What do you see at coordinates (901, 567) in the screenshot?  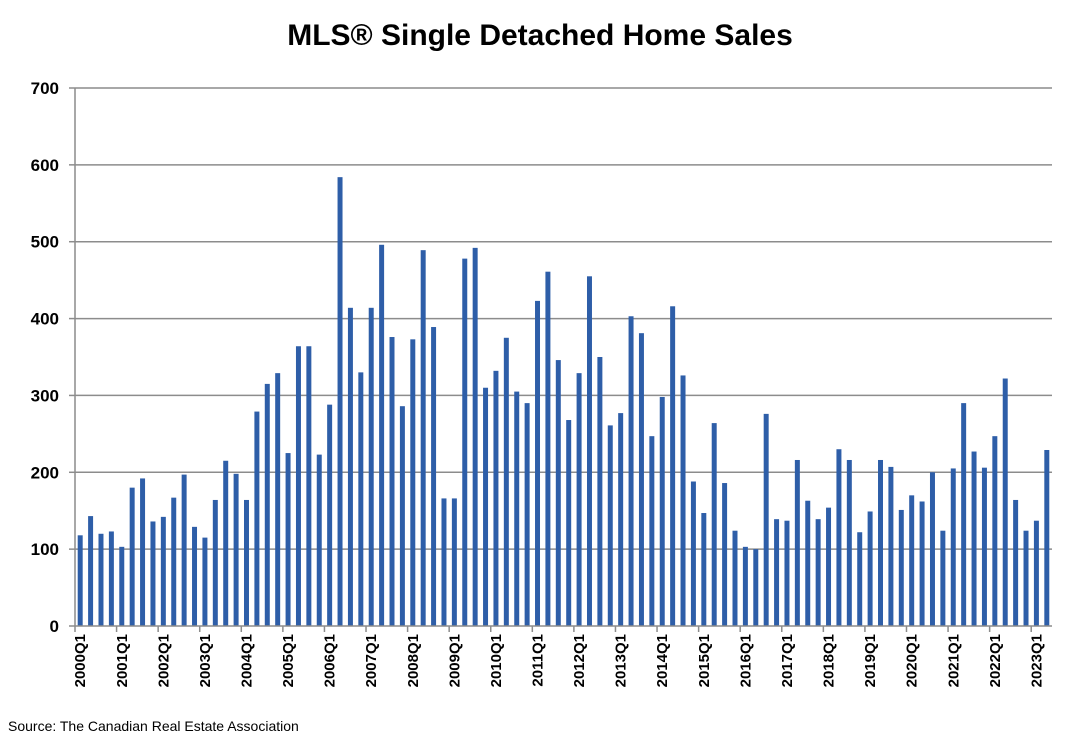 I see `bar-2019Q4` at bounding box center [901, 567].